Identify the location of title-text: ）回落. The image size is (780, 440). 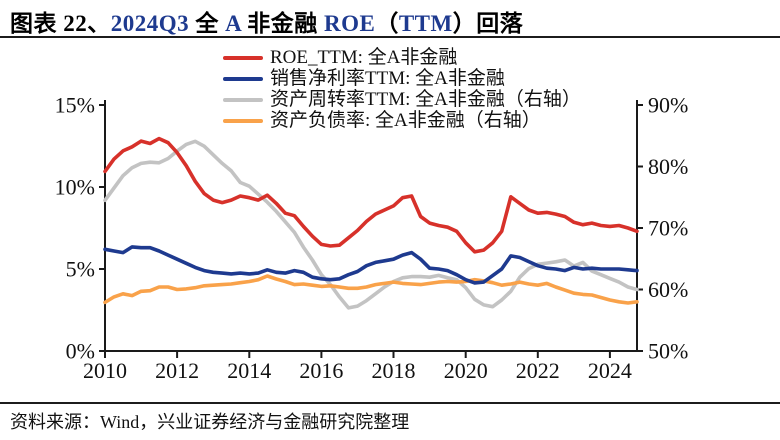
(488, 23).